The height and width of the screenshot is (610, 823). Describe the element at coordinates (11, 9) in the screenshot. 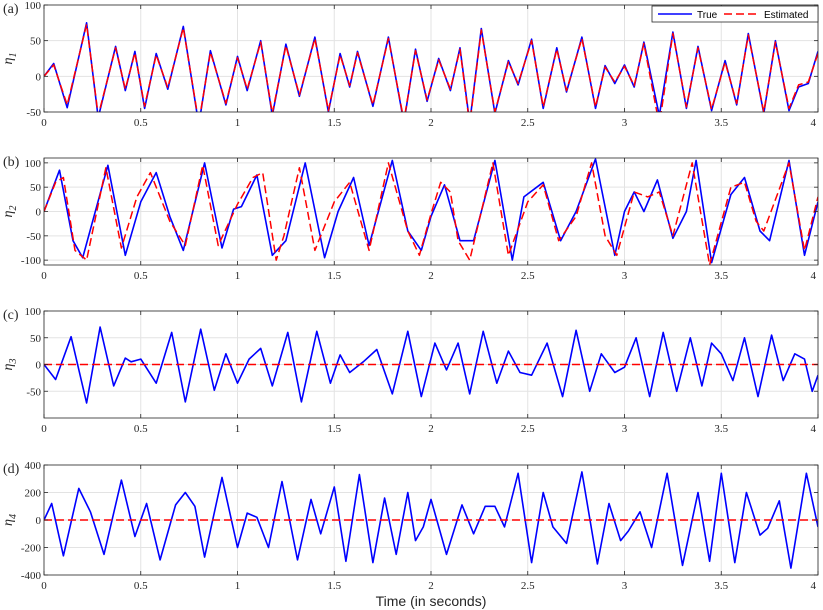

I see `panel-label: (a)` at that location.